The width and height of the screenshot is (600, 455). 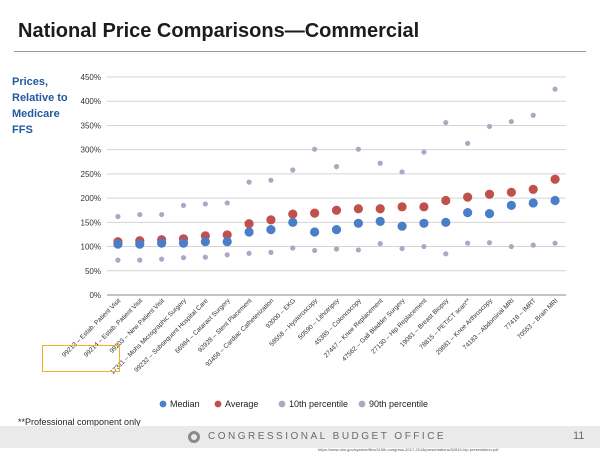 I want to click on highlight-box, so click(x=81, y=358).